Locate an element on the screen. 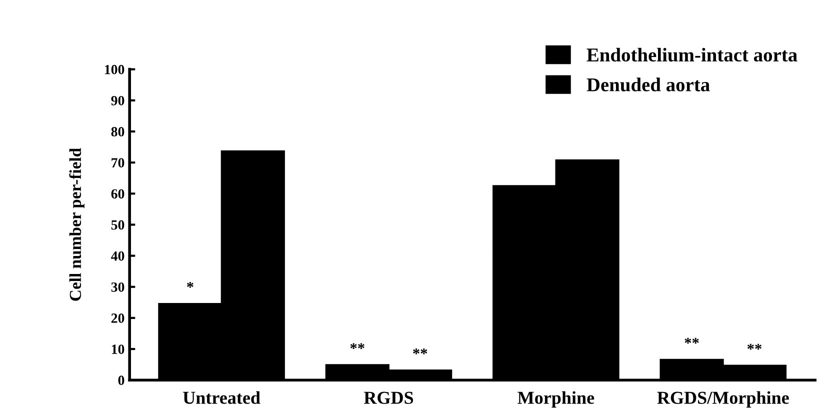 This screenshot has height=420, width=836. y-tick-label: 30 is located at coordinates (117, 287).